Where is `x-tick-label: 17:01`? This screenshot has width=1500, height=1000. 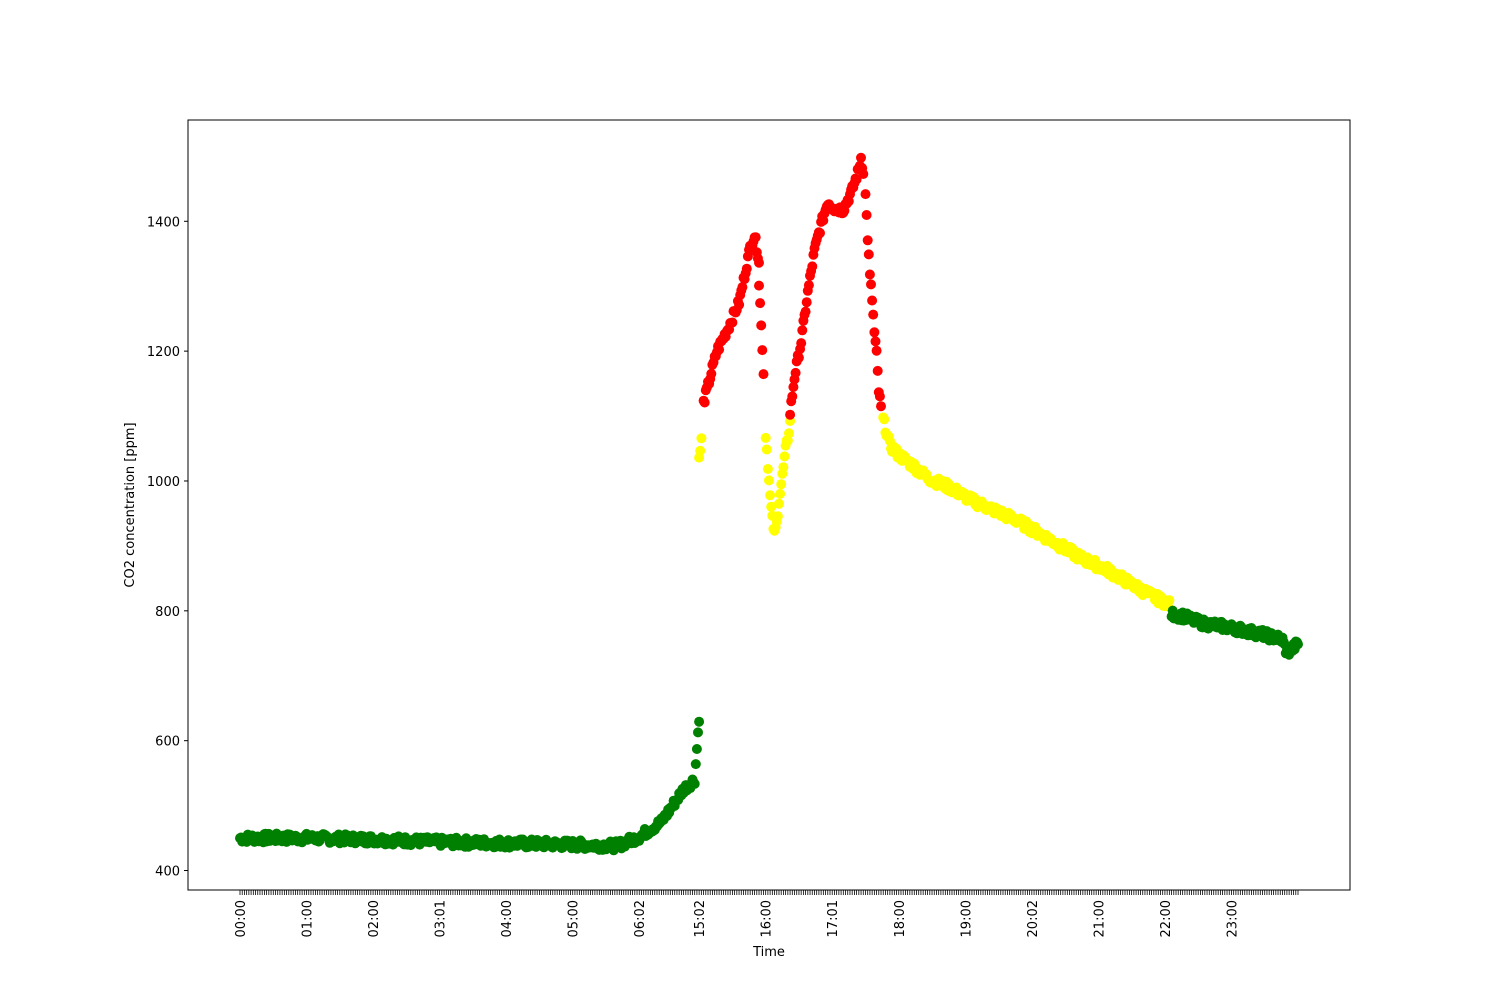 x-tick-label: 17:01 is located at coordinates (833, 918).